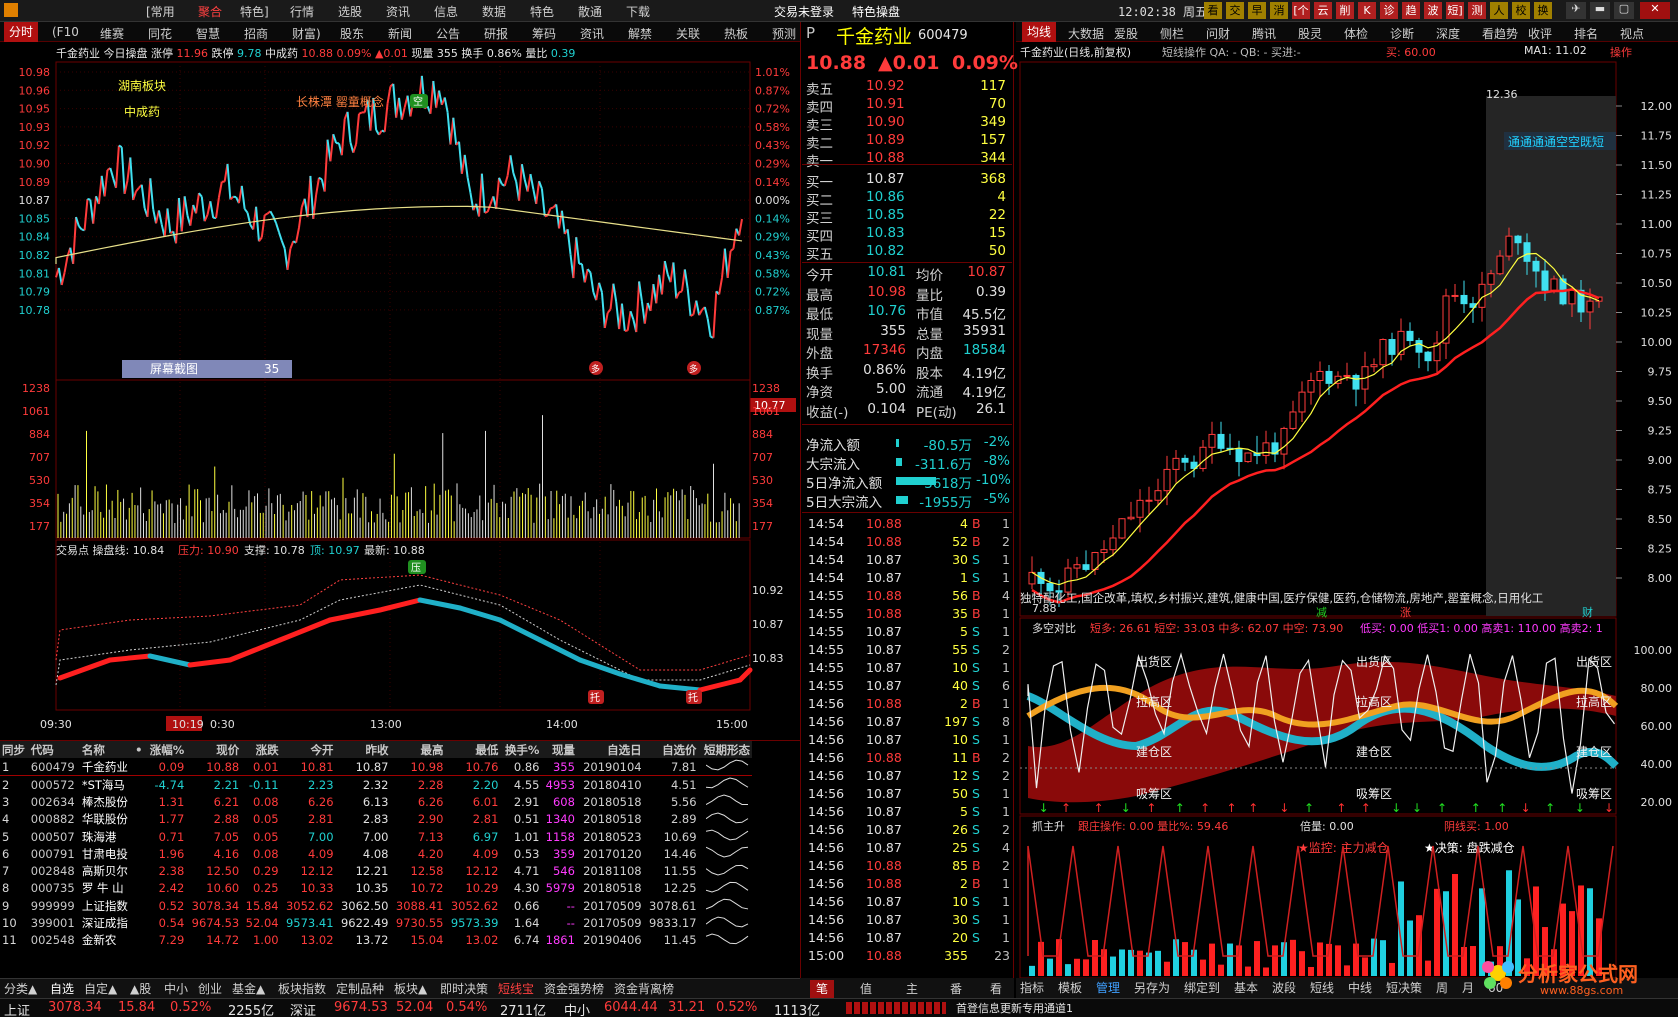 Image resolution: width=1678 pixels, height=1017 pixels. Describe the element at coordinates (542, 12) in the screenshot. I see `menu-special: 特色` at that location.